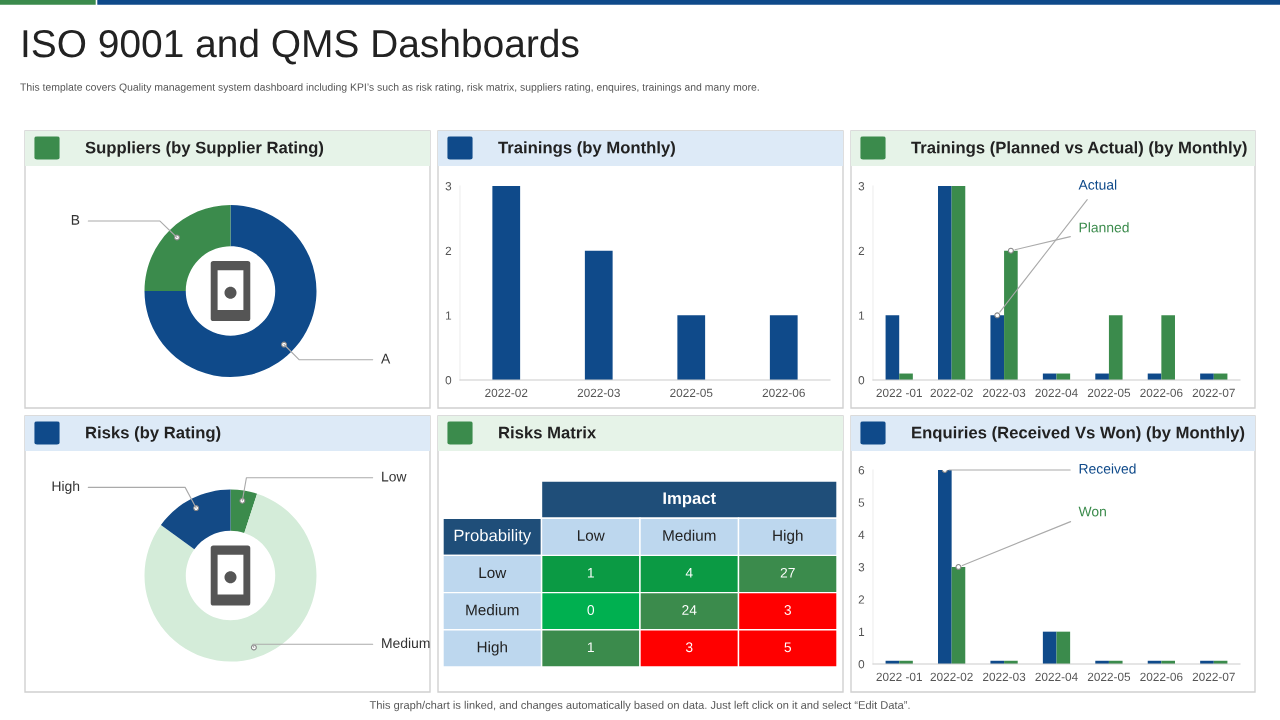 The height and width of the screenshot is (720, 1280). What do you see at coordinates (75, 220) in the screenshot?
I see `slice-label: B` at bounding box center [75, 220].